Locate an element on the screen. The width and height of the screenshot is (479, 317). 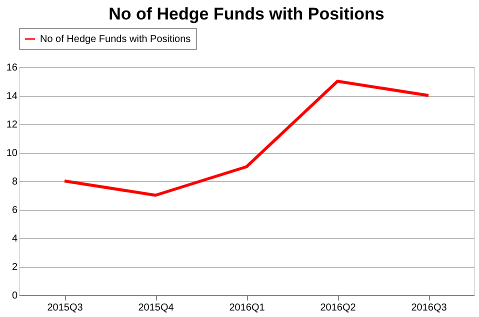
chart-title: No of Hedge Funds with Positions is located at coordinates (246, 14).